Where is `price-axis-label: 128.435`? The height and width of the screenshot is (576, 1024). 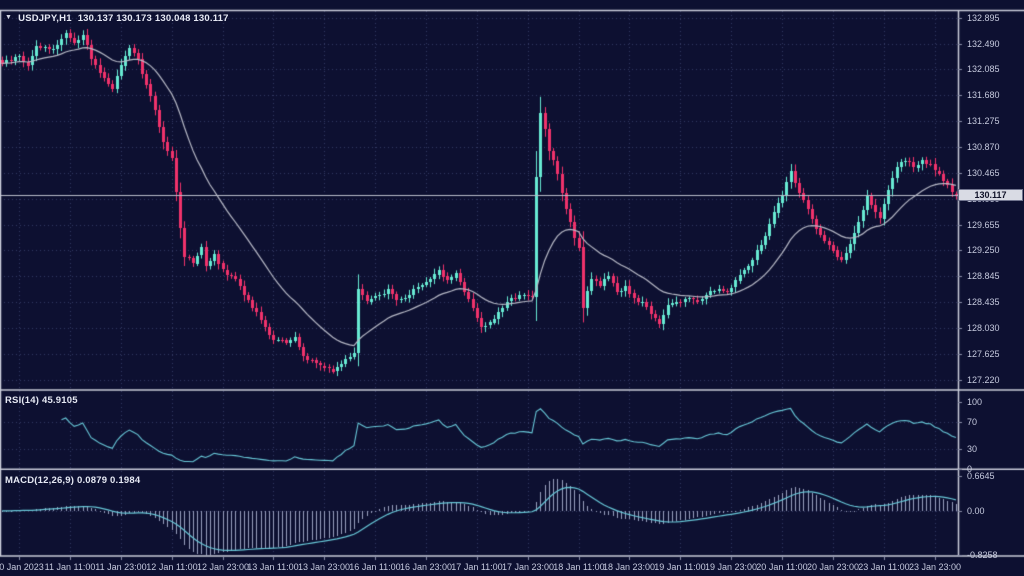
price-axis-label: 128.435 is located at coordinates (983, 302).